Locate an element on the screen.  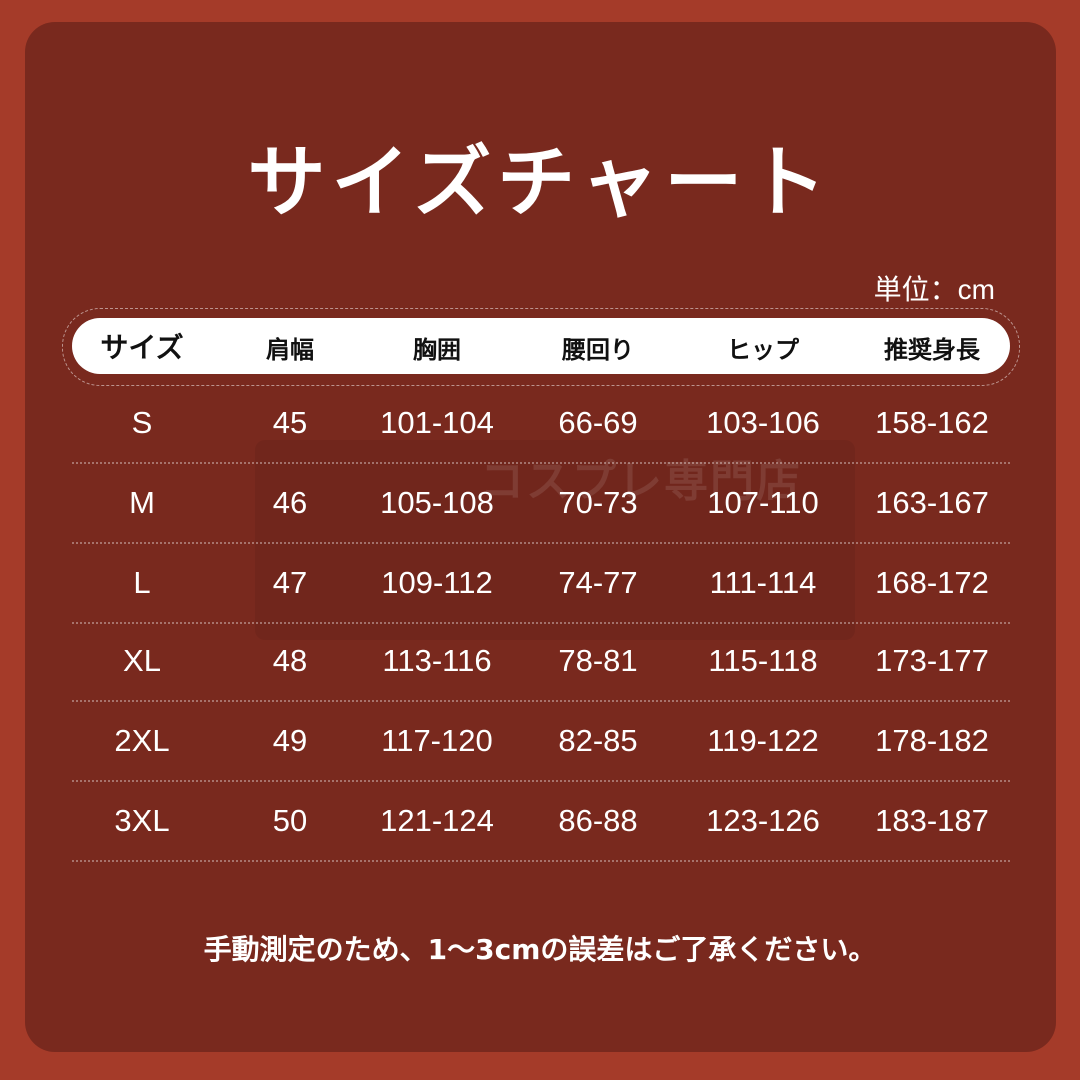
table-cell: 70-73 is located at coordinates (598, 502).